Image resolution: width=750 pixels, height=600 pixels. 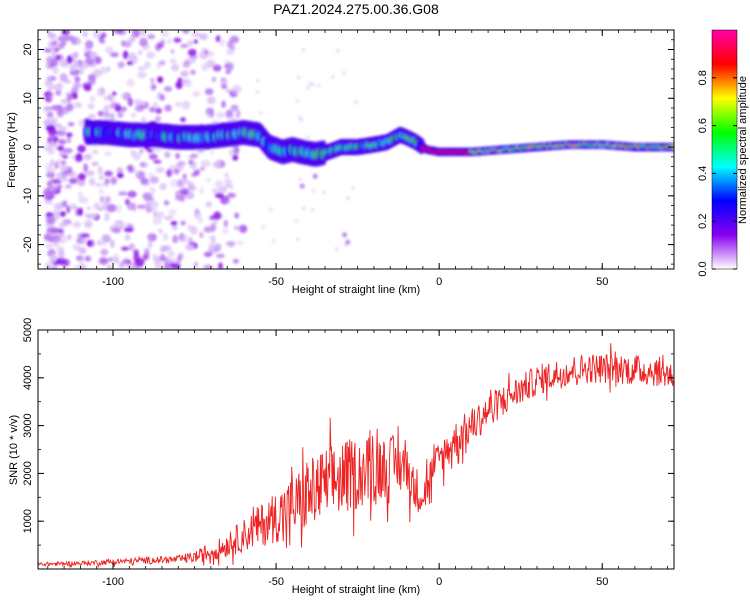 I want to click on x-tick-label: 50, so click(x=602, y=582).